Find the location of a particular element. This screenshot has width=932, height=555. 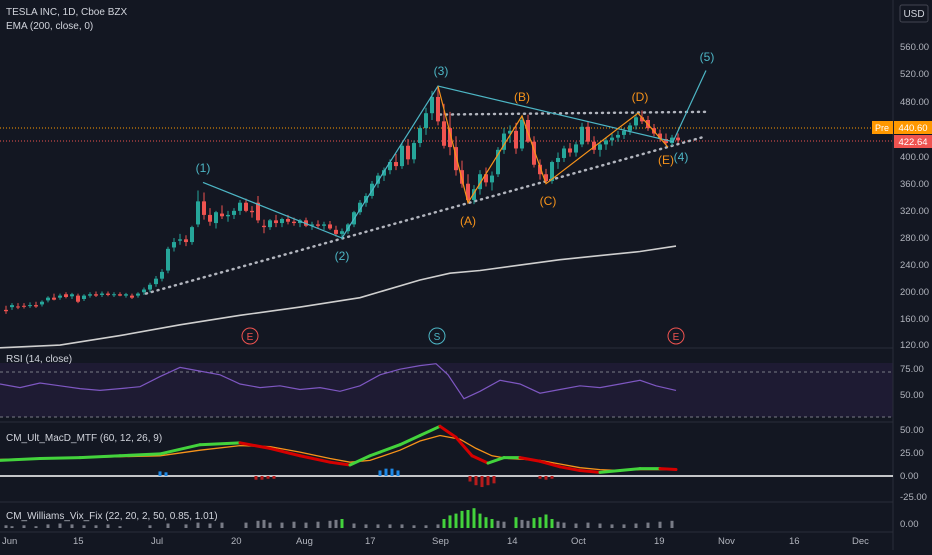

ema-legend: EMA (200, close, 0) is located at coordinates (49, 26).